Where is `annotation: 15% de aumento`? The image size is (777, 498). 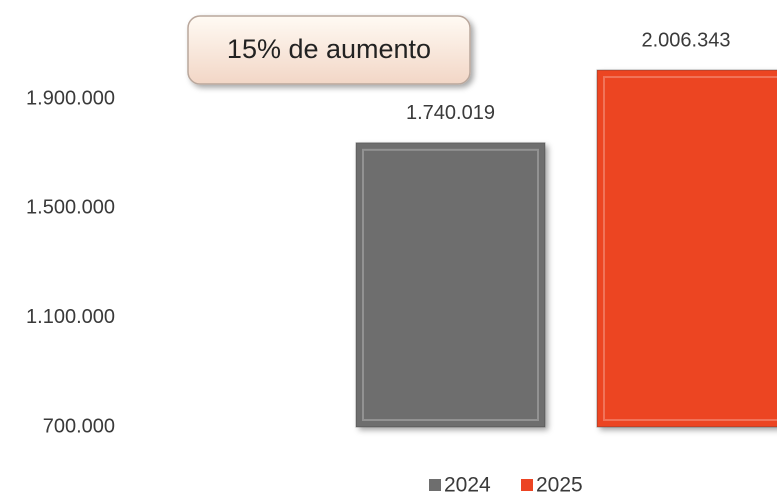
annotation: 15% de aumento is located at coordinates (329, 49).